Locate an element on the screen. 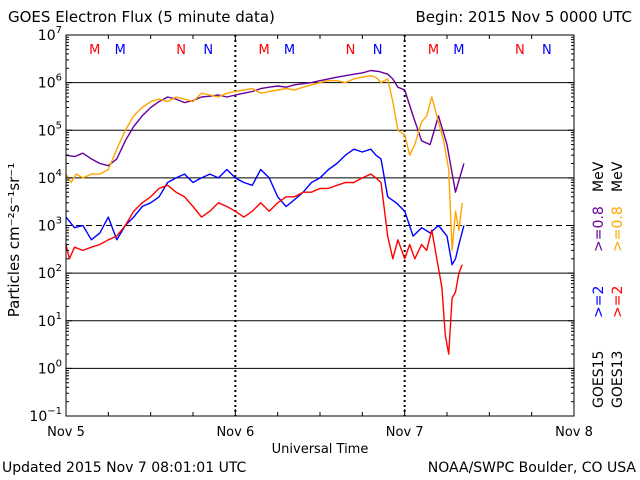 This screenshot has height=480, width=640. y-tick-label: 10¹ is located at coordinates (50, 320).